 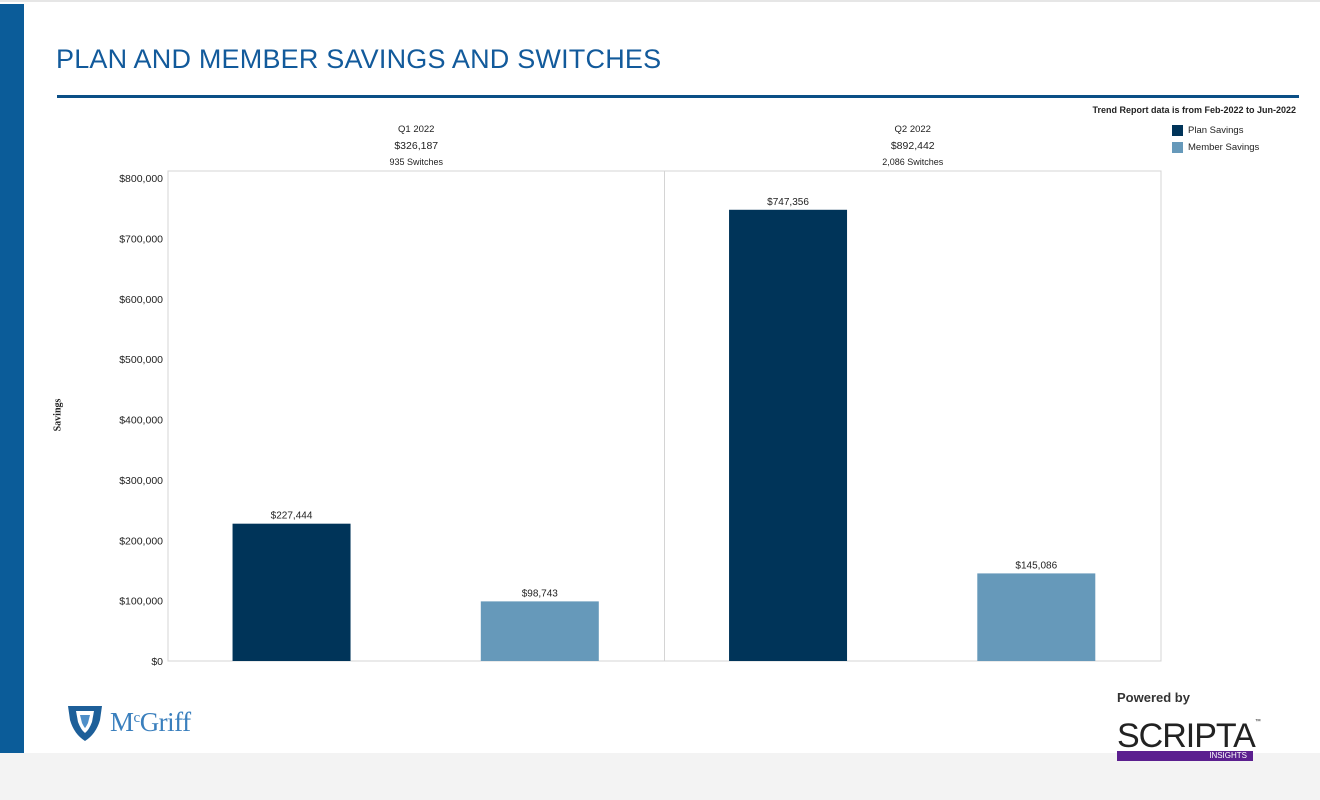 What do you see at coordinates (540, 593) in the screenshot?
I see `bar-data-label: $98,743` at bounding box center [540, 593].